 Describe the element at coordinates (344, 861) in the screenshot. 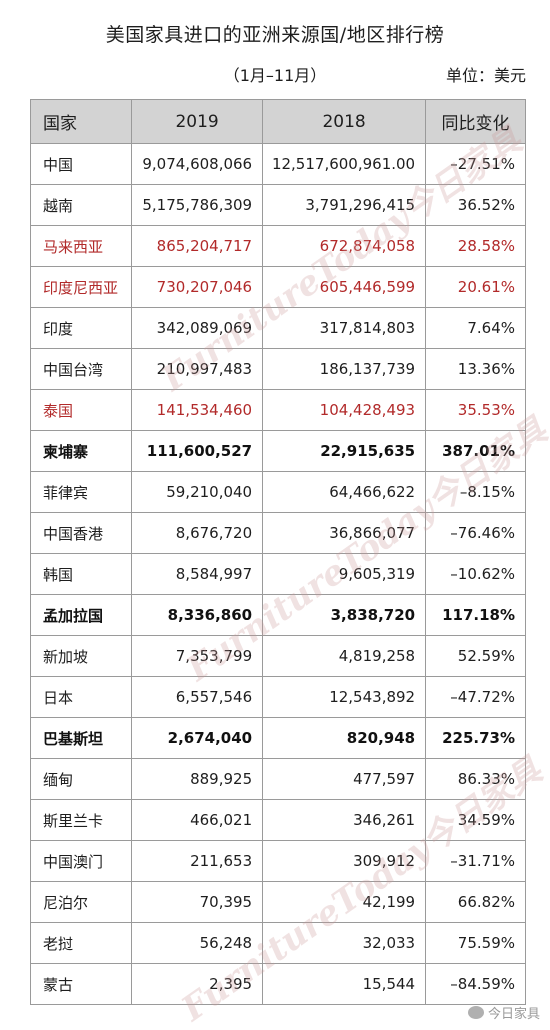

I see `value-2018-cell: 309,912` at that location.